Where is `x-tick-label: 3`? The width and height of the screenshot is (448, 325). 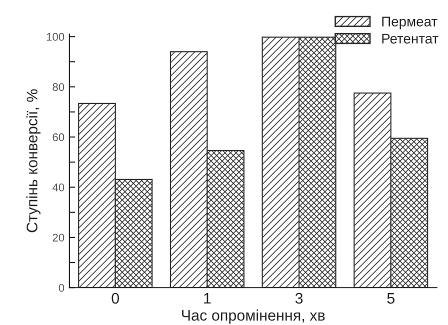 x-tick-label: 3 is located at coordinates (299, 298).